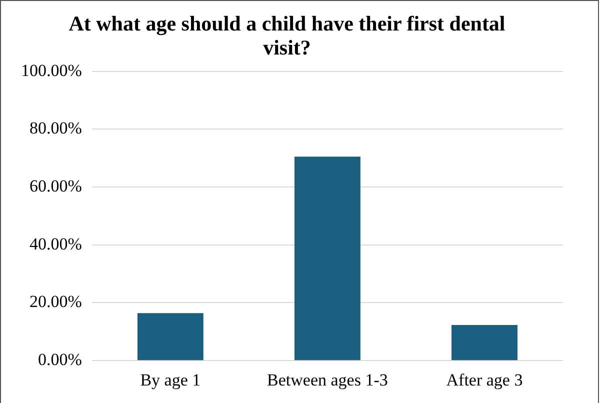 The height and width of the screenshot is (403, 609). Describe the element at coordinates (55, 186) in the screenshot. I see `y-tick-label: 60.00%` at that location.